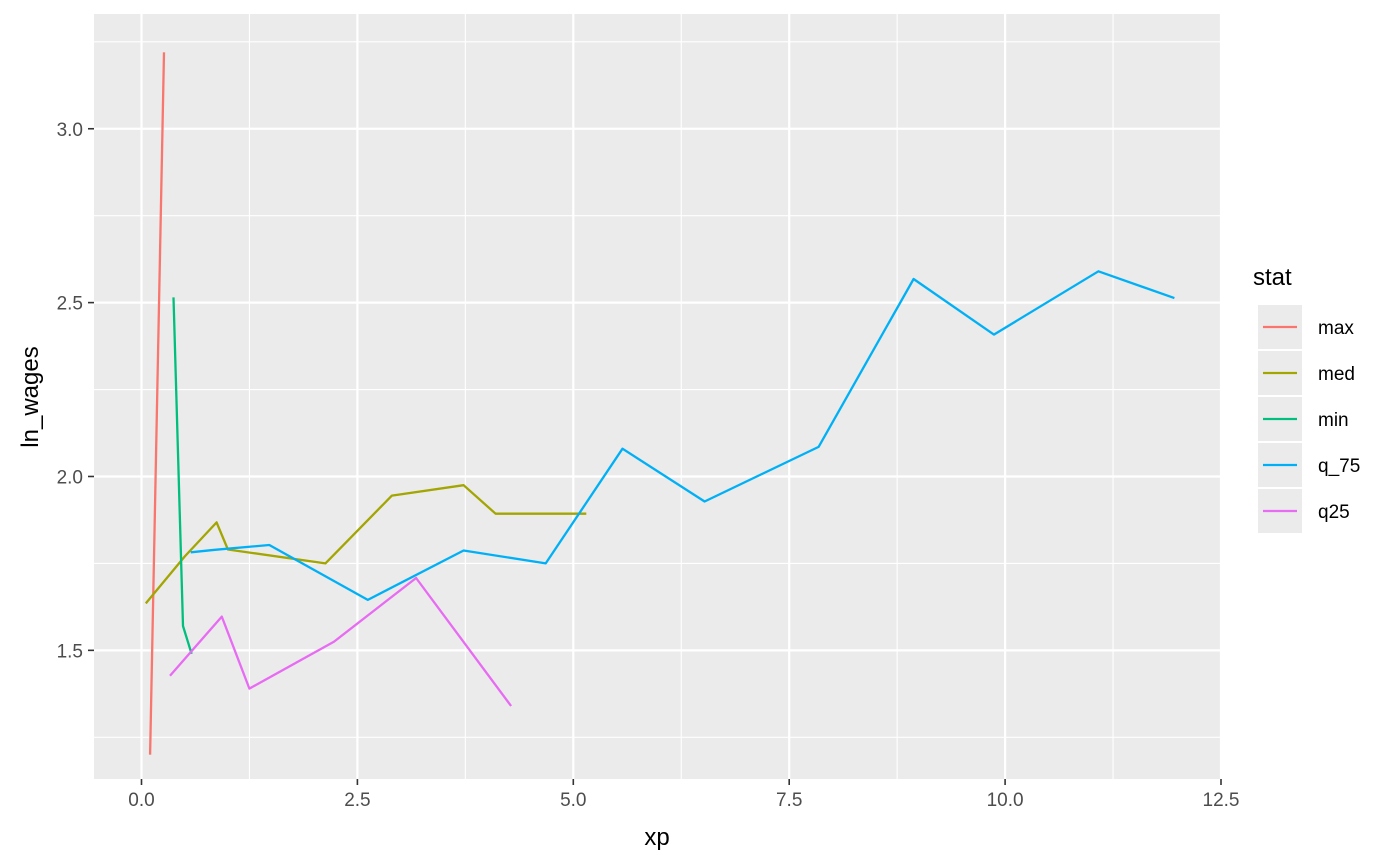 The width and height of the screenshot is (1400, 865). Describe the element at coordinates (1221, 800) in the screenshot. I see `x-tick-label: 12.5` at that location.